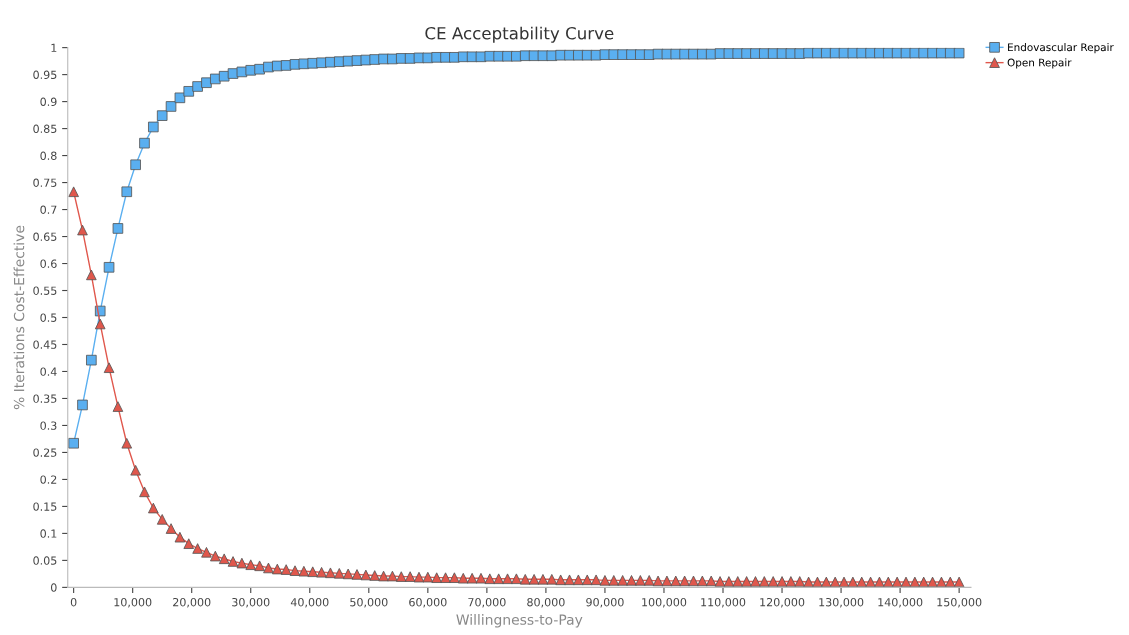 The image size is (1129, 635). I want to click on y-tick-label: 0.05, so click(45, 560).